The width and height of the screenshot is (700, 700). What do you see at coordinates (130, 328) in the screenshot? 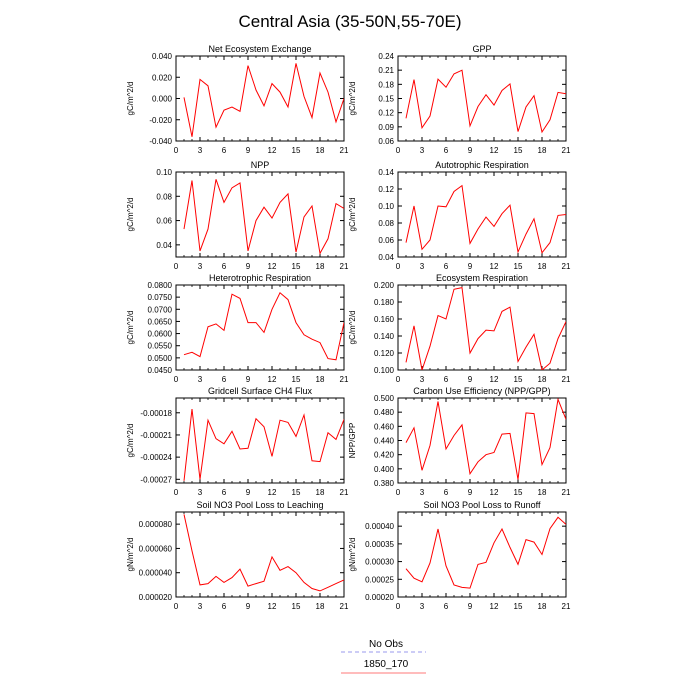
I see `y-axis-label-heterotrophic-respiration: gC/m^2/d` at bounding box center [130, 328].